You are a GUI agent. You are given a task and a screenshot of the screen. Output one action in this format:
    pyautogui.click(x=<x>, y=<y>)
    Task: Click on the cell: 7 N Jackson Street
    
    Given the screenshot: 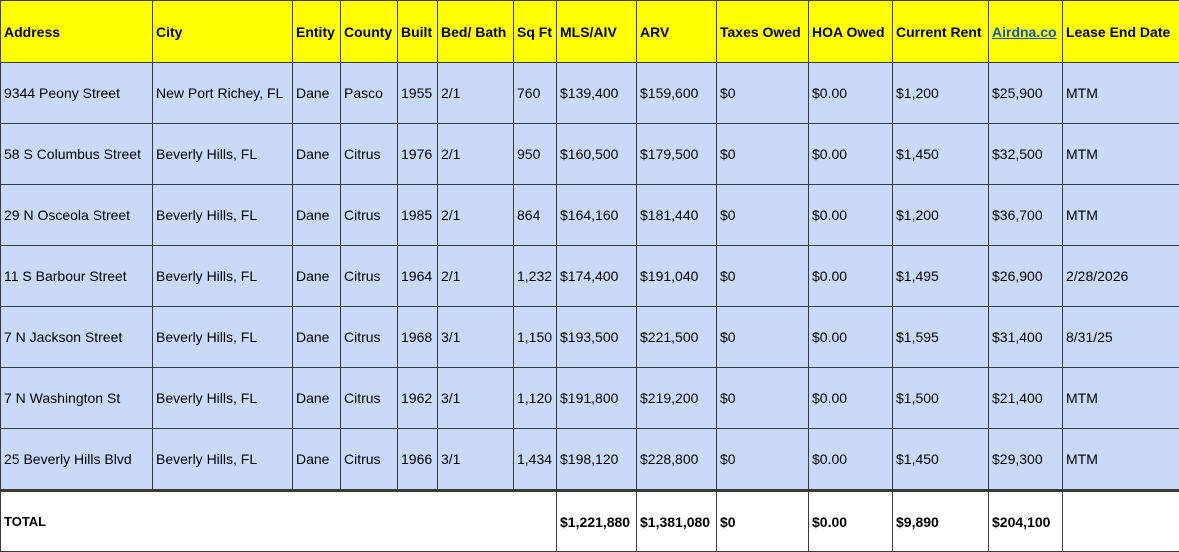 What is the action you would take?
    pyautogui.click(x=76, y=337)
    